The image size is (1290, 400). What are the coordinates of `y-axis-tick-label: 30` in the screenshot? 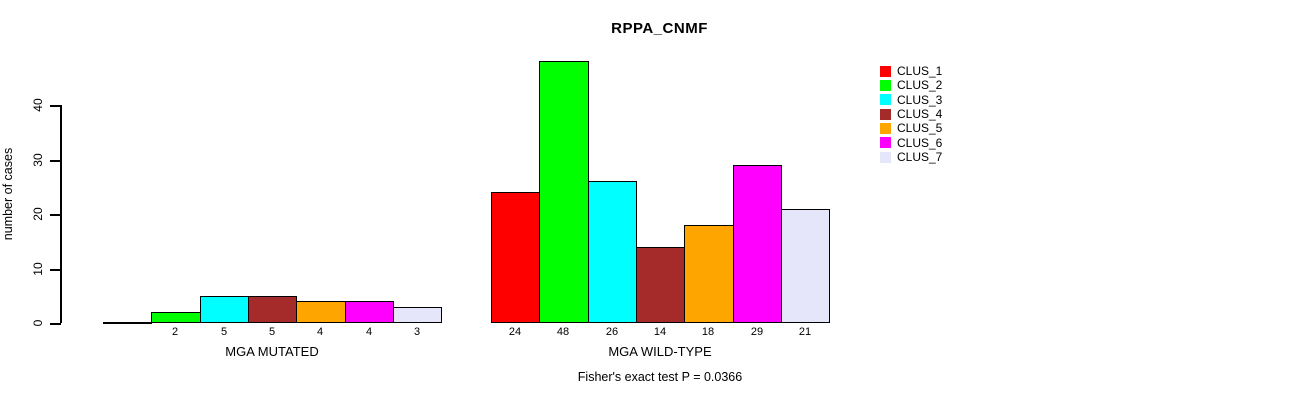 It's located at (38, 160).